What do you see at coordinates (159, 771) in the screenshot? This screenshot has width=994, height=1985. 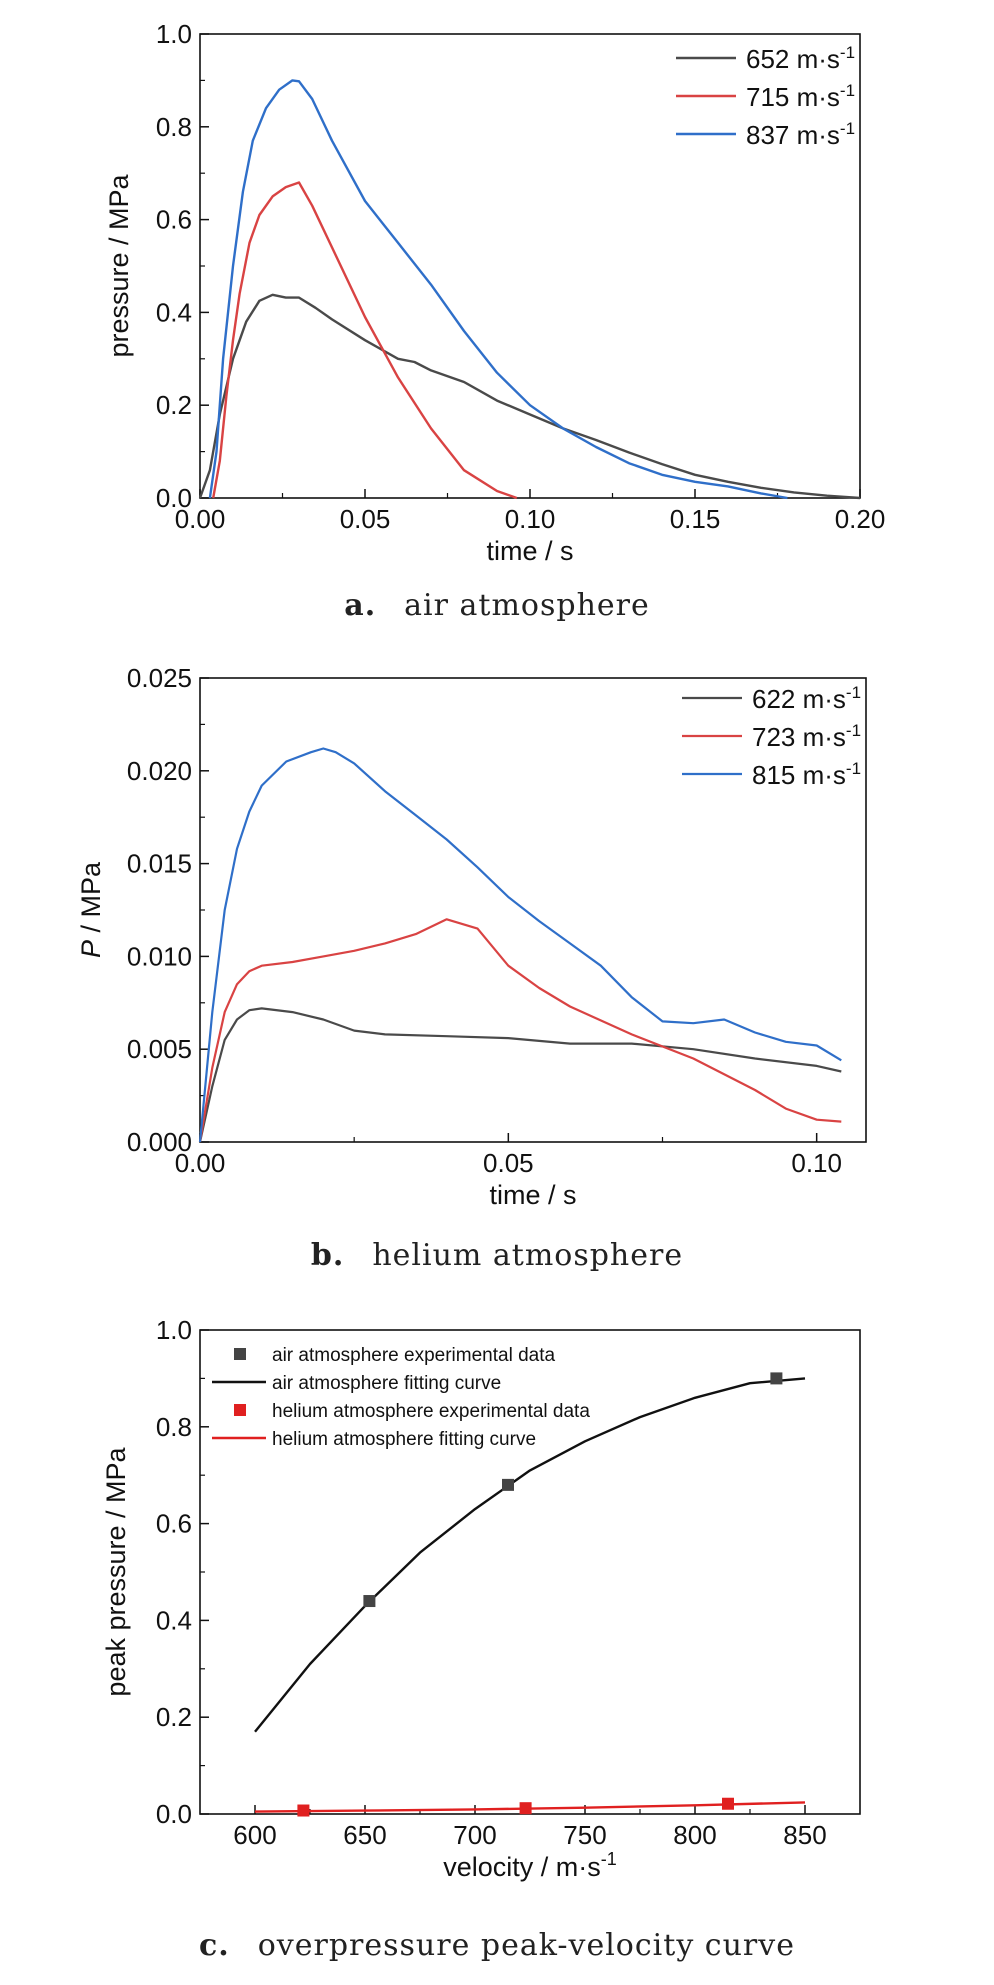 I see `y-tick-label: 0.020` at bounding box center [159, 771].